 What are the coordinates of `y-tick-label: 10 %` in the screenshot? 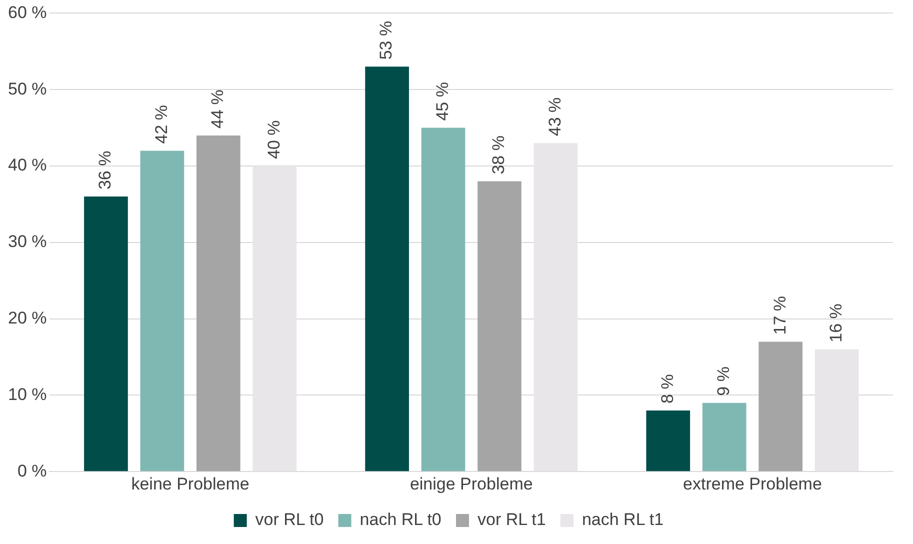 It's located at (27, 394).